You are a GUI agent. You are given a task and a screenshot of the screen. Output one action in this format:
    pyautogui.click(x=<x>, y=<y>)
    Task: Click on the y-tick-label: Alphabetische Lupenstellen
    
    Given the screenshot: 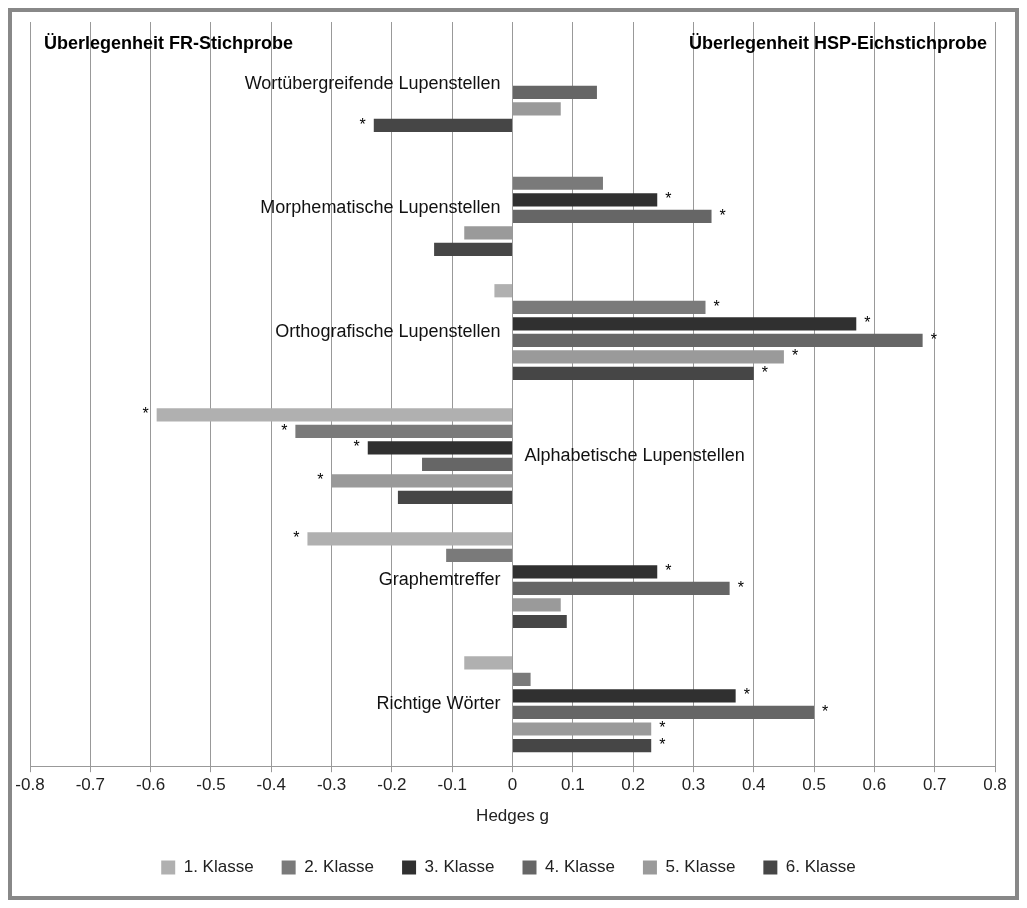 What is the action you would take?
    pyautogui.click(x=634, y=455)
    